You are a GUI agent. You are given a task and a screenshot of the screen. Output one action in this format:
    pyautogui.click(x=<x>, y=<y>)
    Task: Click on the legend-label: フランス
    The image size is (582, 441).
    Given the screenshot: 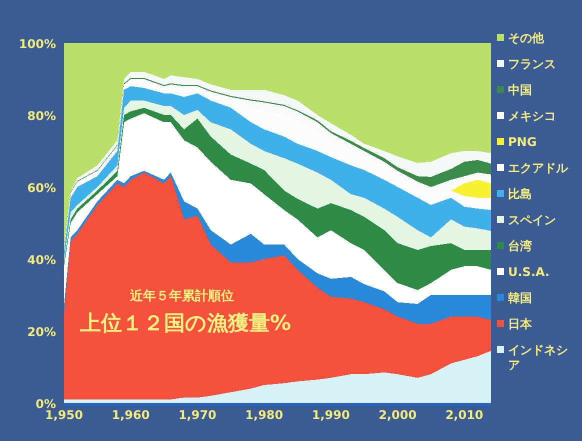 What is the action you would take?
    pyautogui.click(x=532, y=64)
    